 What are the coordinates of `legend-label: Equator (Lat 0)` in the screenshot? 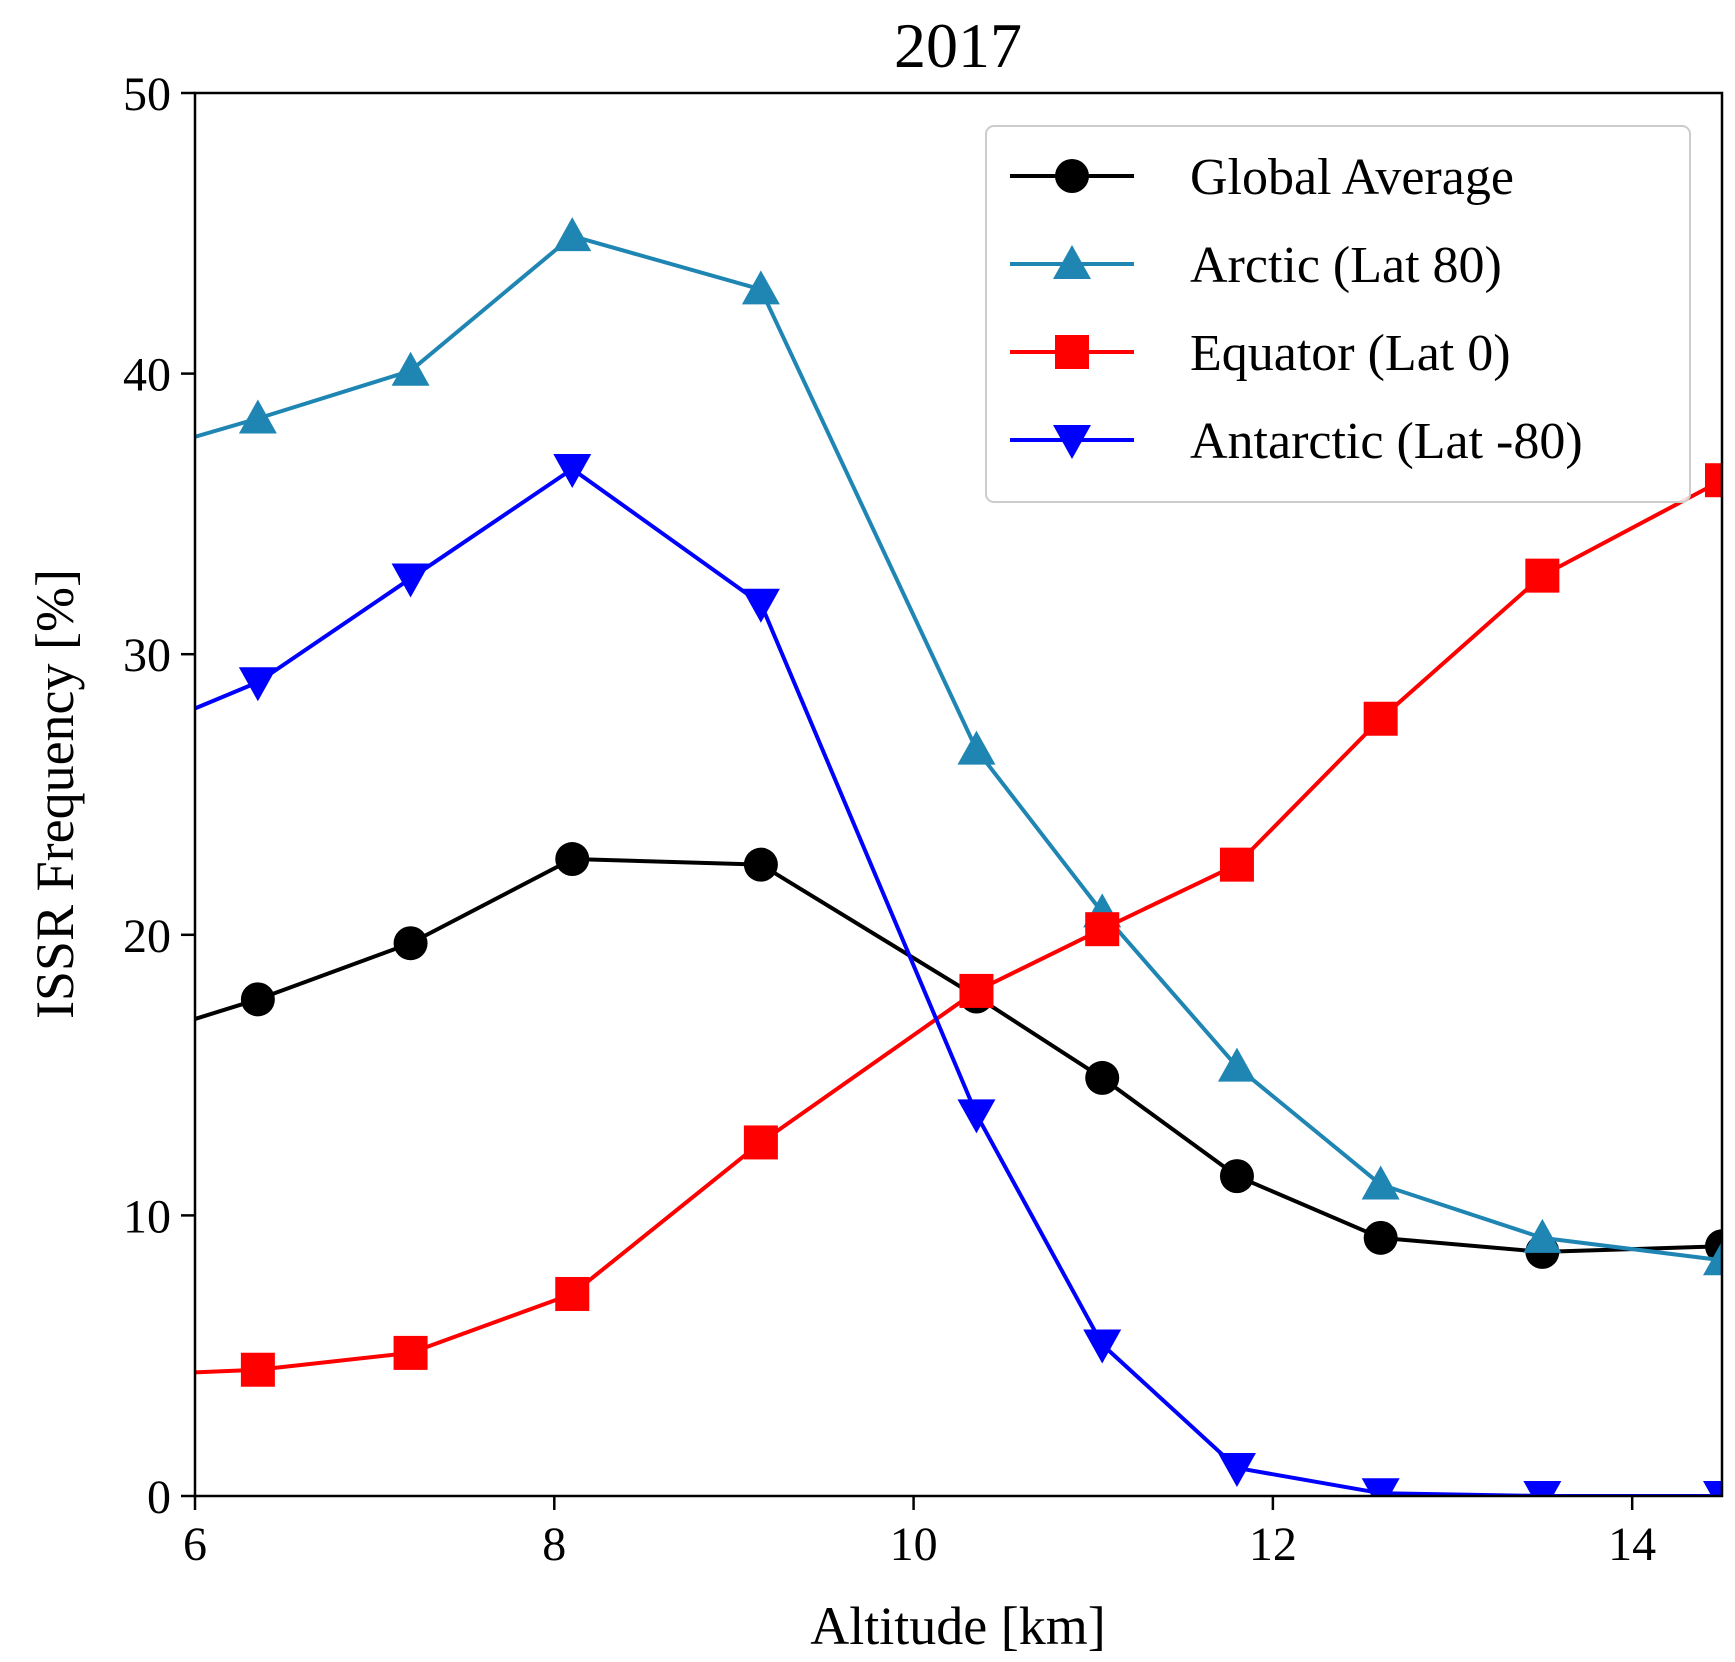 It's located at (1350, 353).